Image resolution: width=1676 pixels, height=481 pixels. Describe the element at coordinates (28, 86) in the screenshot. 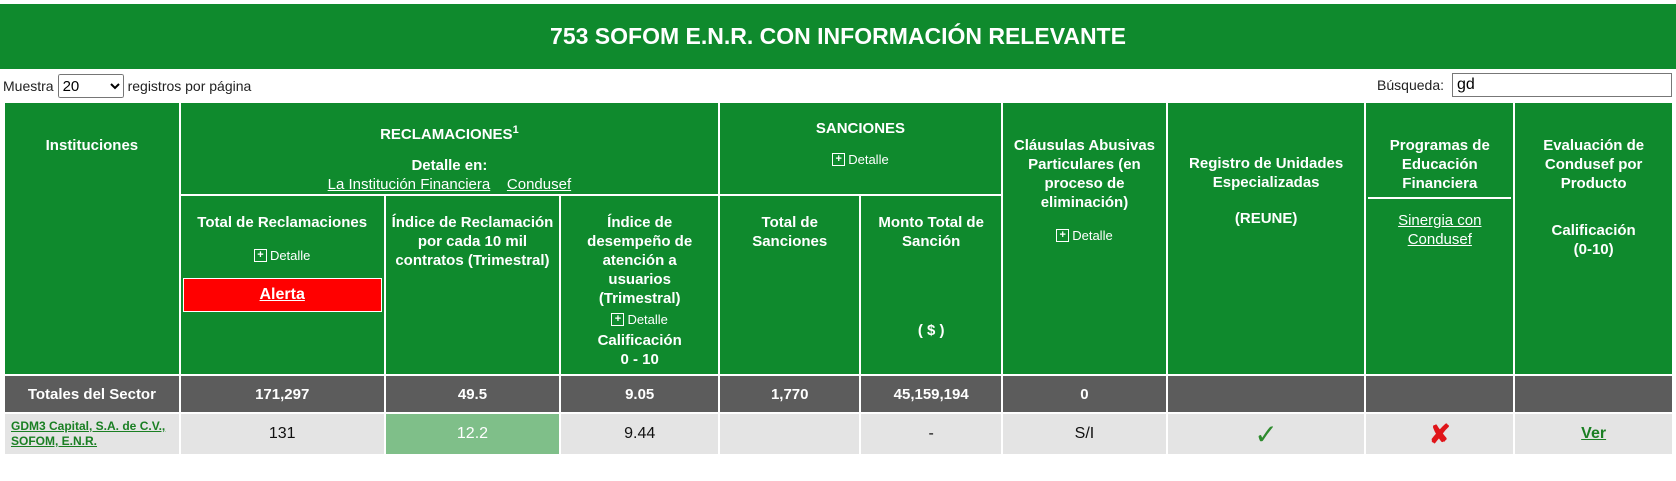

I see `show-prefix-label: Muestra` at that location.